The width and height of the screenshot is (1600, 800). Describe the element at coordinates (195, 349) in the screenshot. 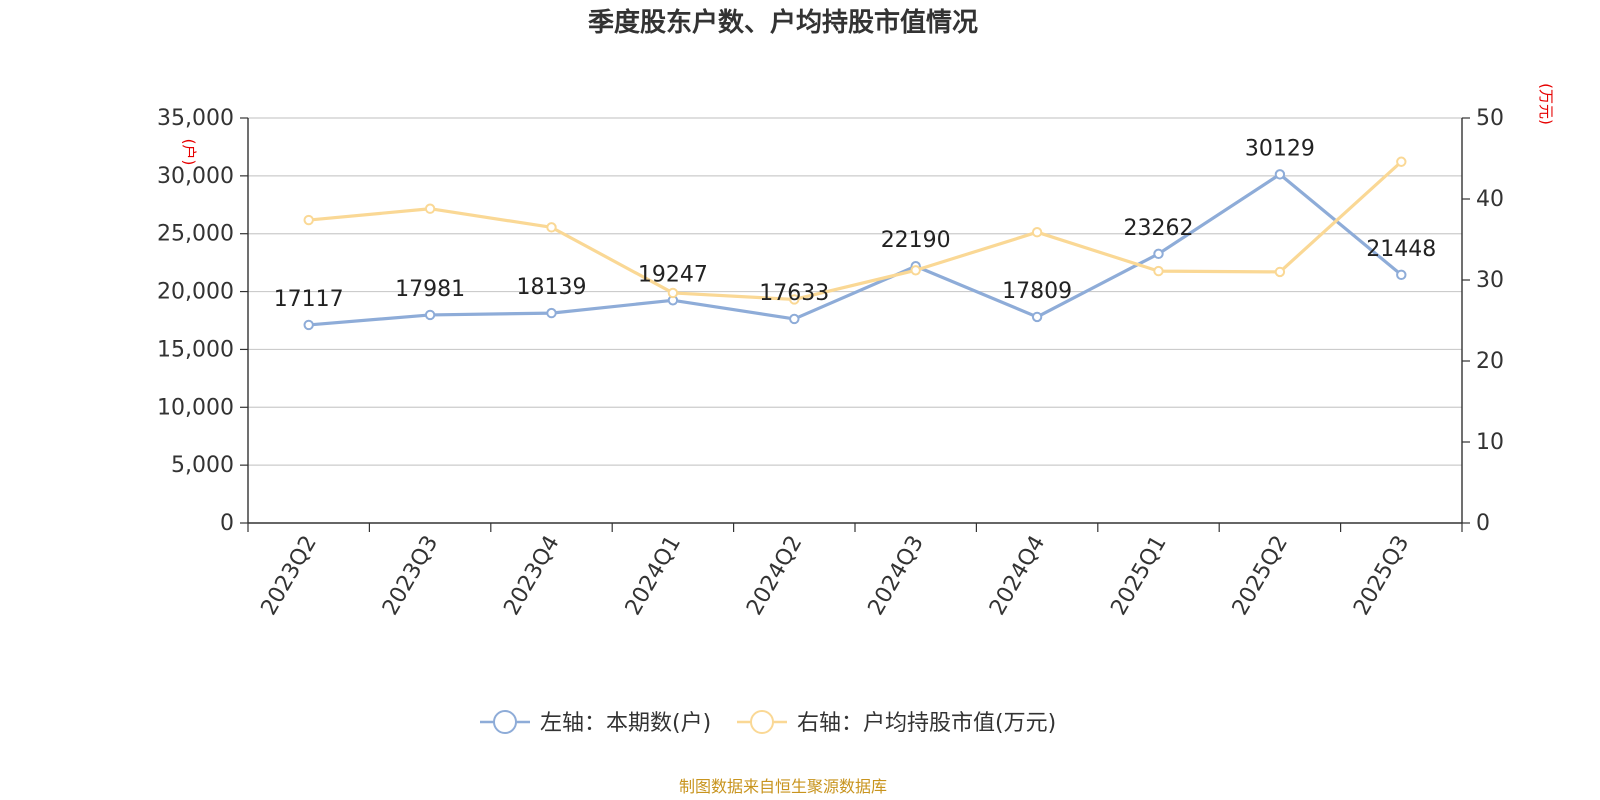

I see `left-tick-label: 15,000` at that location.